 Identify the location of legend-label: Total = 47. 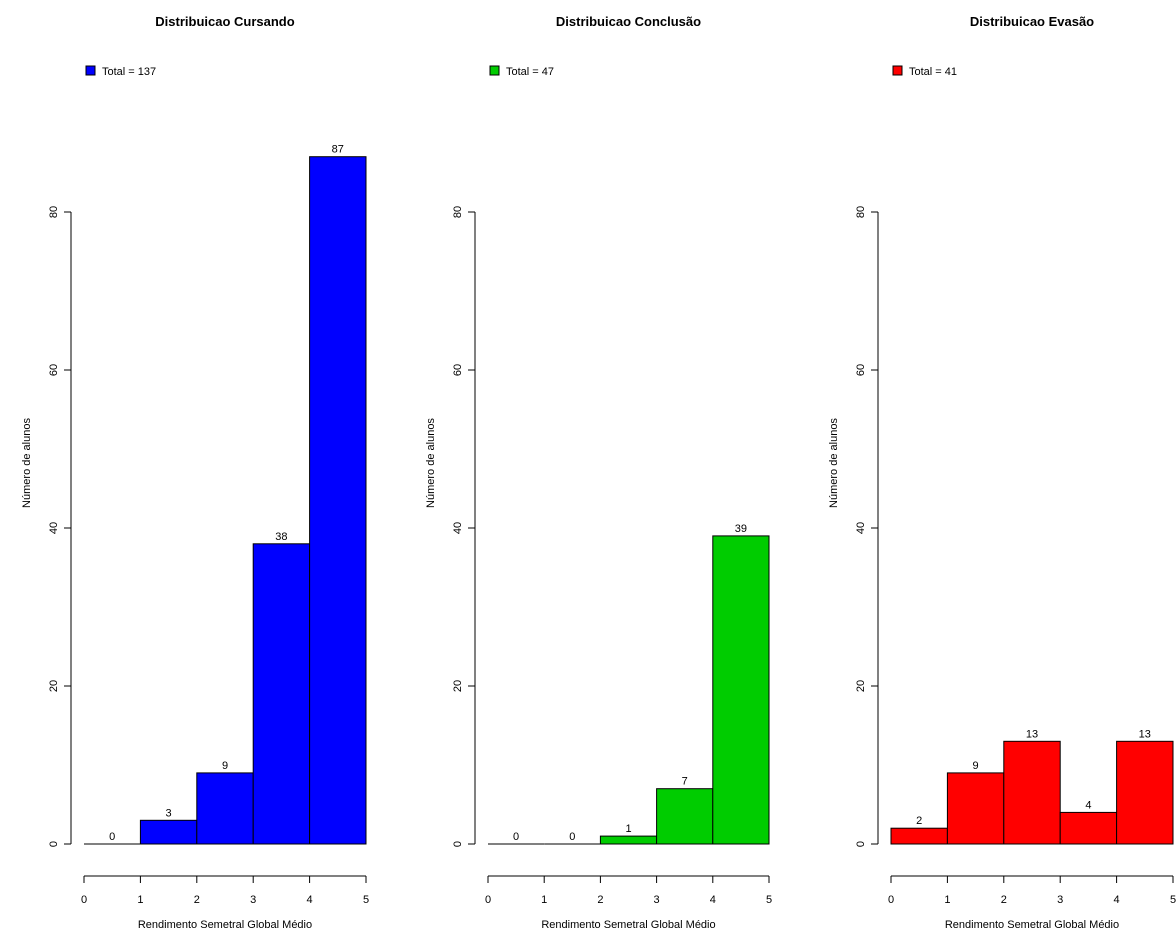
(530, 72).